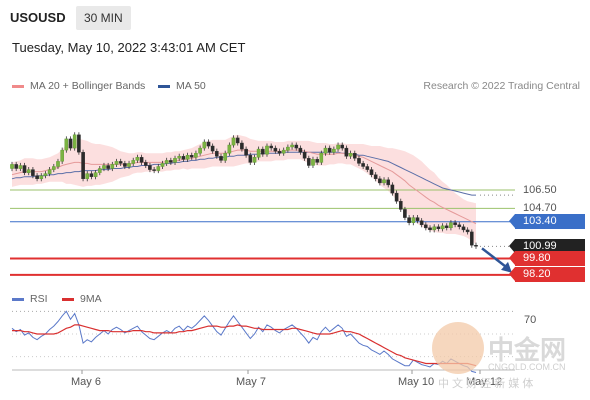 This screenshot has width=590, height=400. I want to click on symbol-title: USOUSD, so click(38, 17).